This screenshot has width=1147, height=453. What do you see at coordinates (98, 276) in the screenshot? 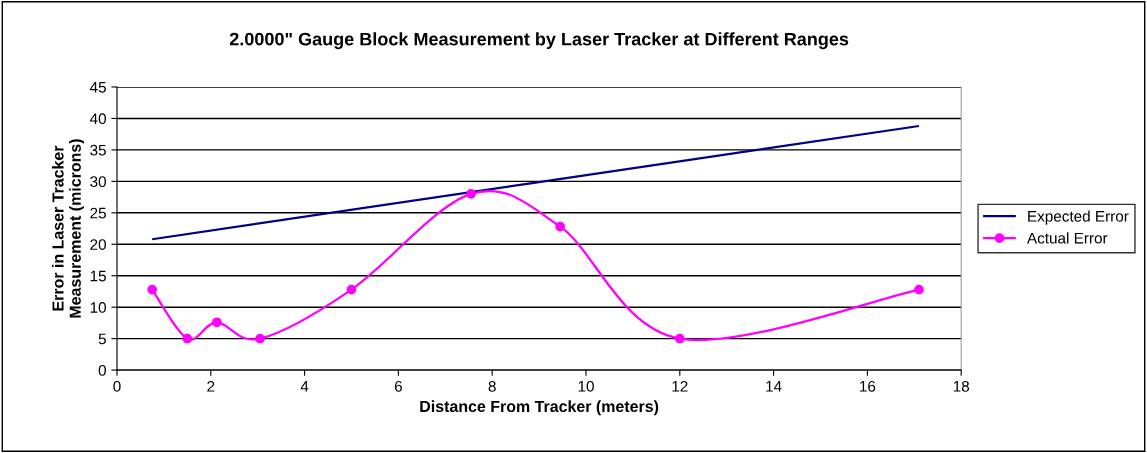
I see `y-tick-label: 15` at bounding box center [98, 276].